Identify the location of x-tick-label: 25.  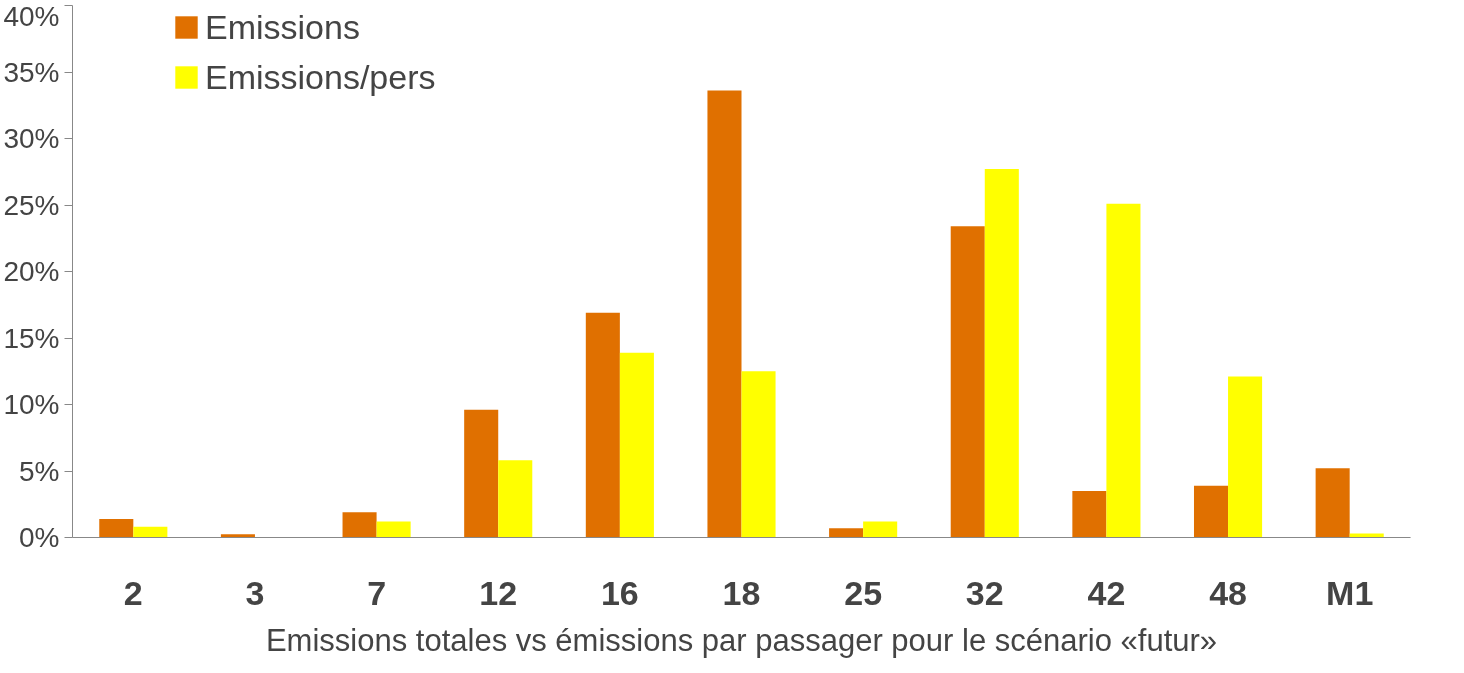
(863, 592).